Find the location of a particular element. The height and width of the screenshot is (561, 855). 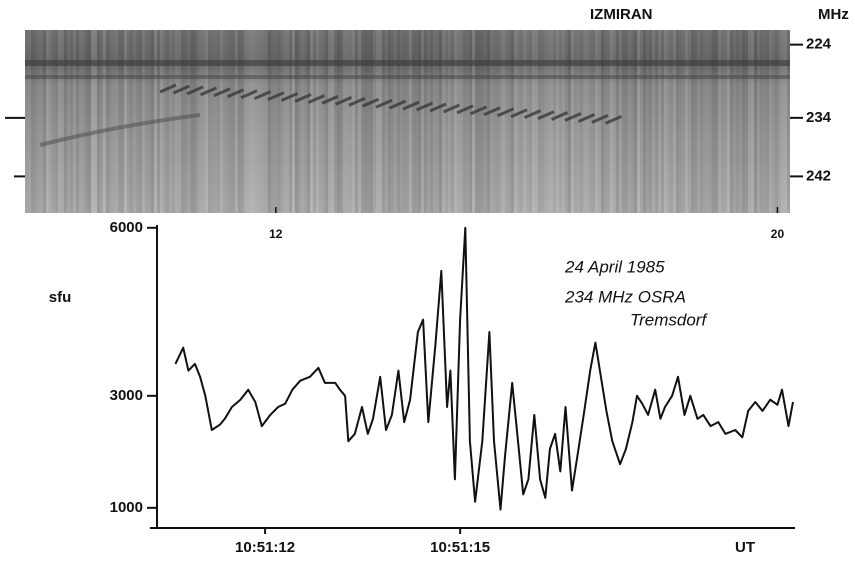

spectrogram-band is located at coordinates (407, 77).